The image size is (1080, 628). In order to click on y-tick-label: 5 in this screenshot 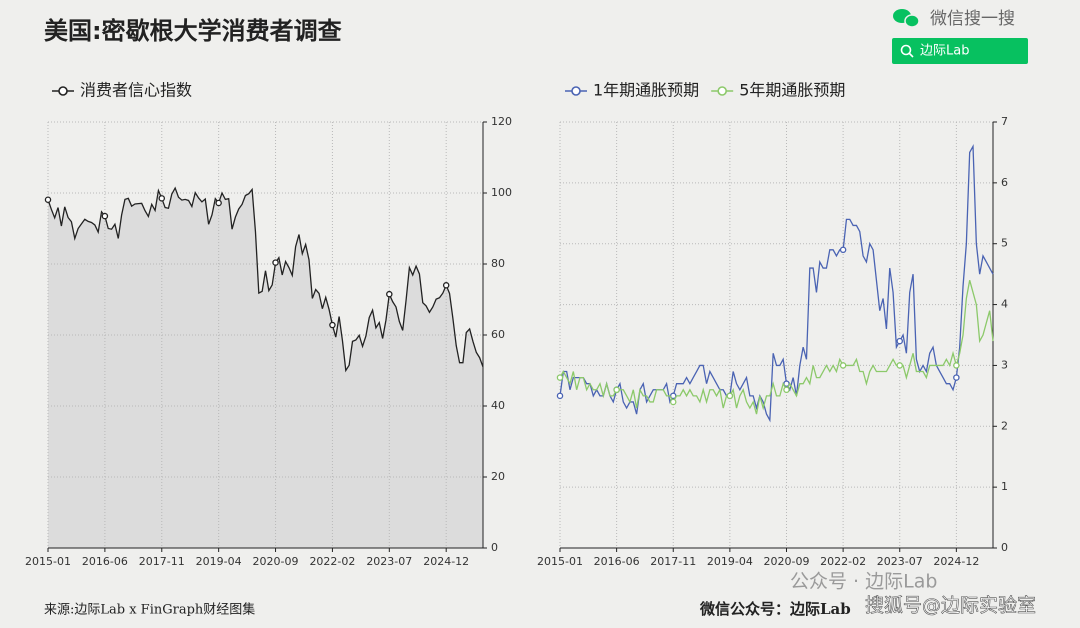, I will do `click(1004, 243)`.